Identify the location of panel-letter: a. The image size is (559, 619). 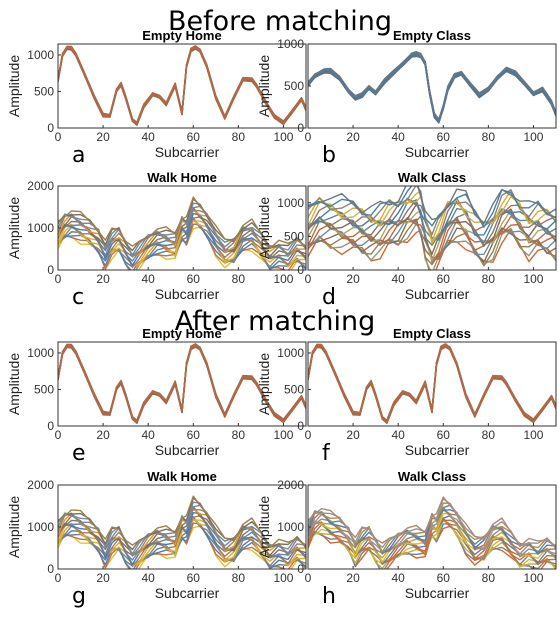
(78, 155).